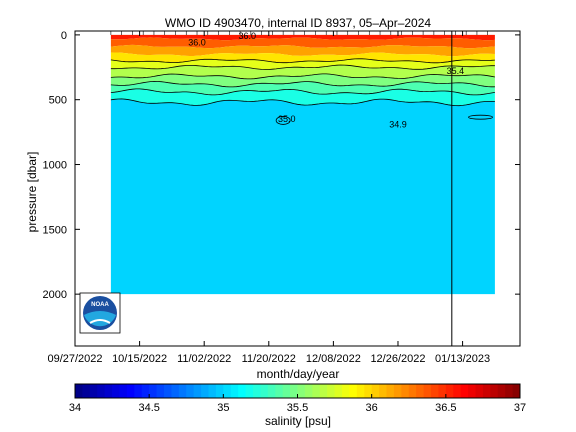 The image size is (576, 432). I want to click on colorbar-tick-label-2: 35, so click(223, 408).